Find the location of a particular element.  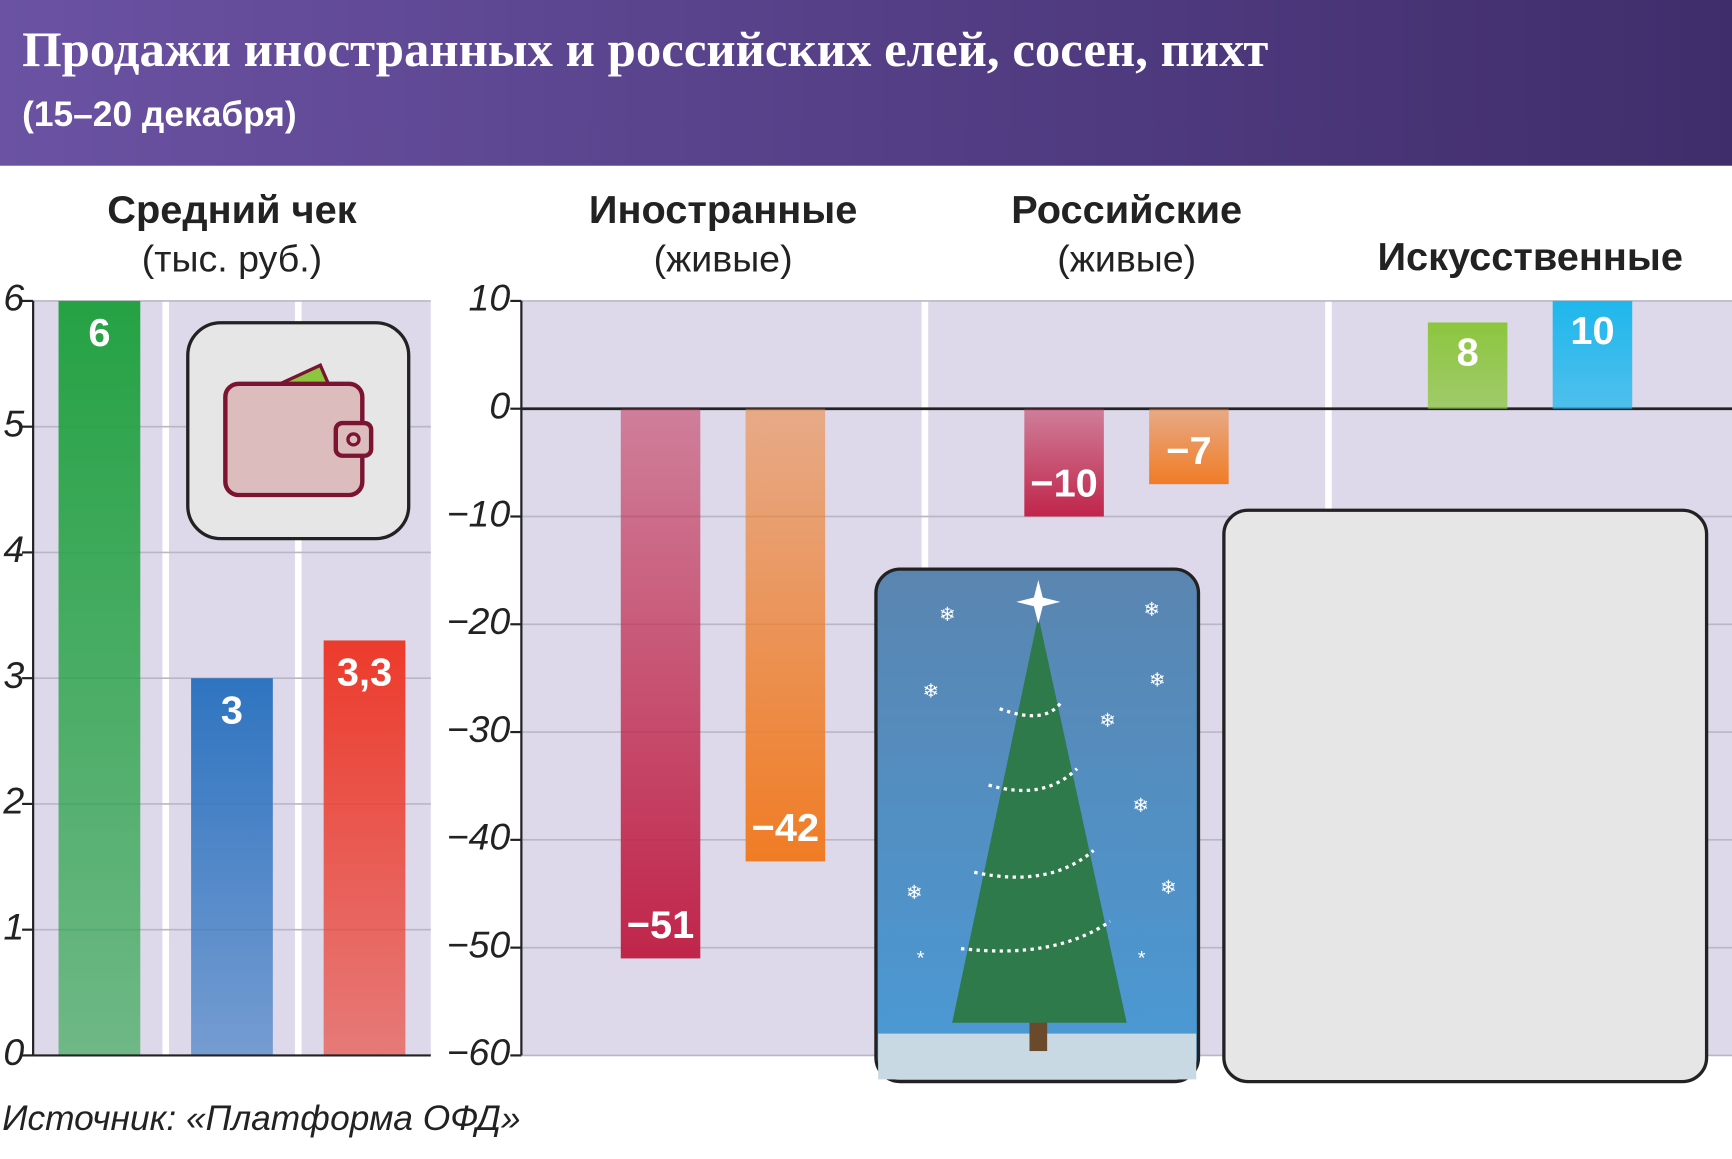

value-label: −42 is located at coordinates (785, 828).